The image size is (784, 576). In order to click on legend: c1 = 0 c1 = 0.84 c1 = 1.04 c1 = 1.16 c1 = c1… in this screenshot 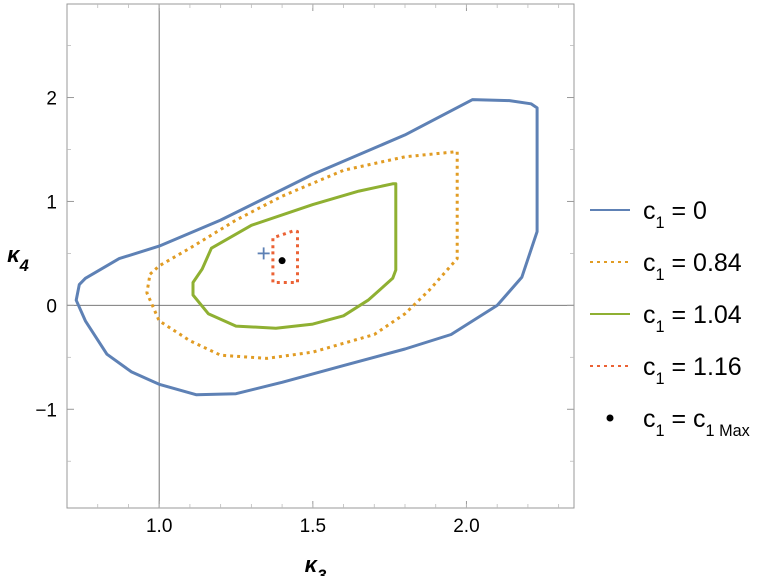, I will do `click(670, 318)`.